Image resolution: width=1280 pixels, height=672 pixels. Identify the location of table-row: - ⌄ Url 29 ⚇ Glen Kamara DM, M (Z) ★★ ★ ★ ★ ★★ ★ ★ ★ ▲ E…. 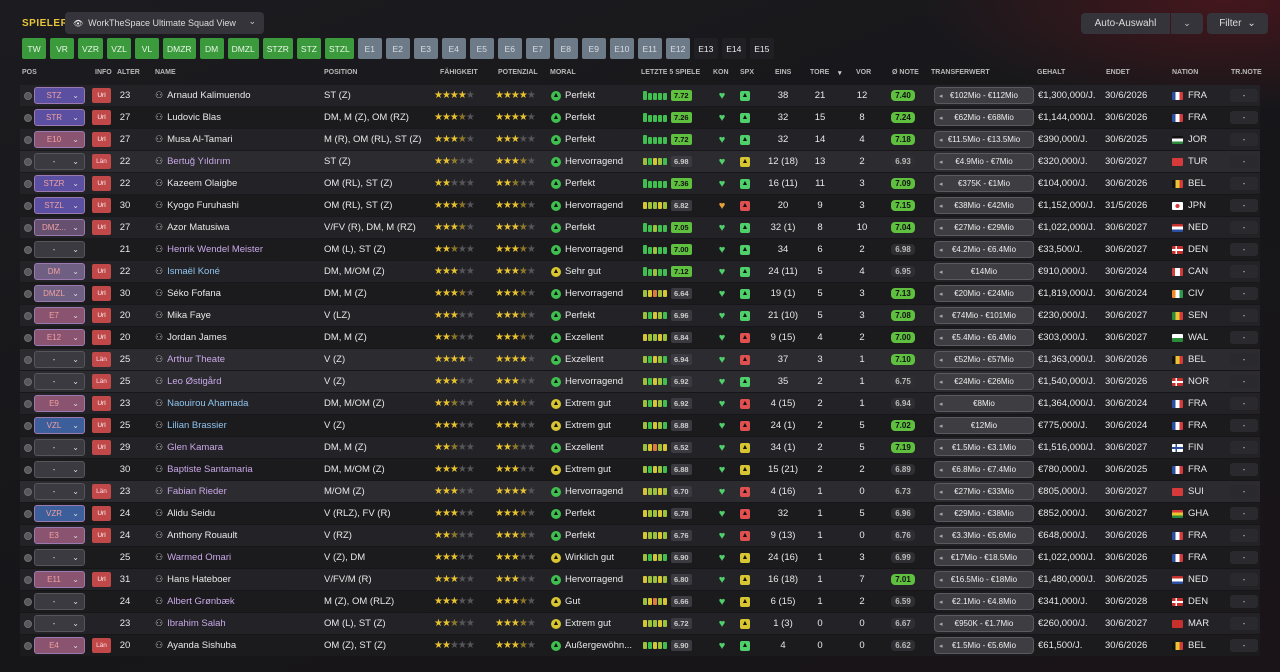
(640, 447).